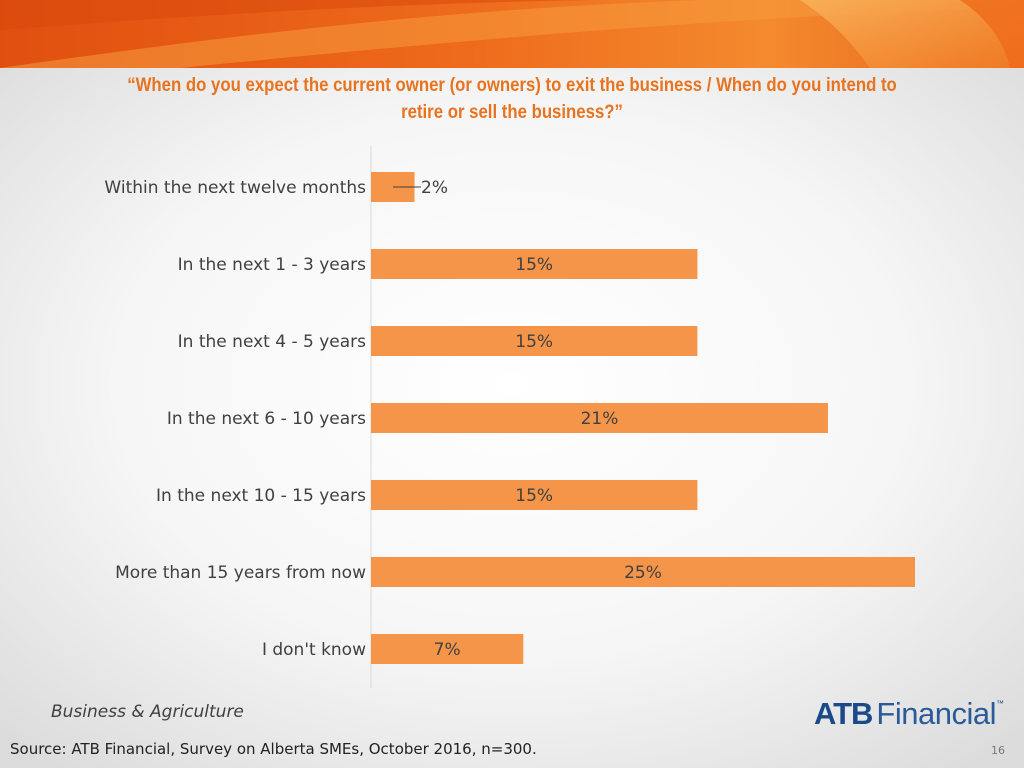  I want to click on data-label: 25%, so click(643, 573).